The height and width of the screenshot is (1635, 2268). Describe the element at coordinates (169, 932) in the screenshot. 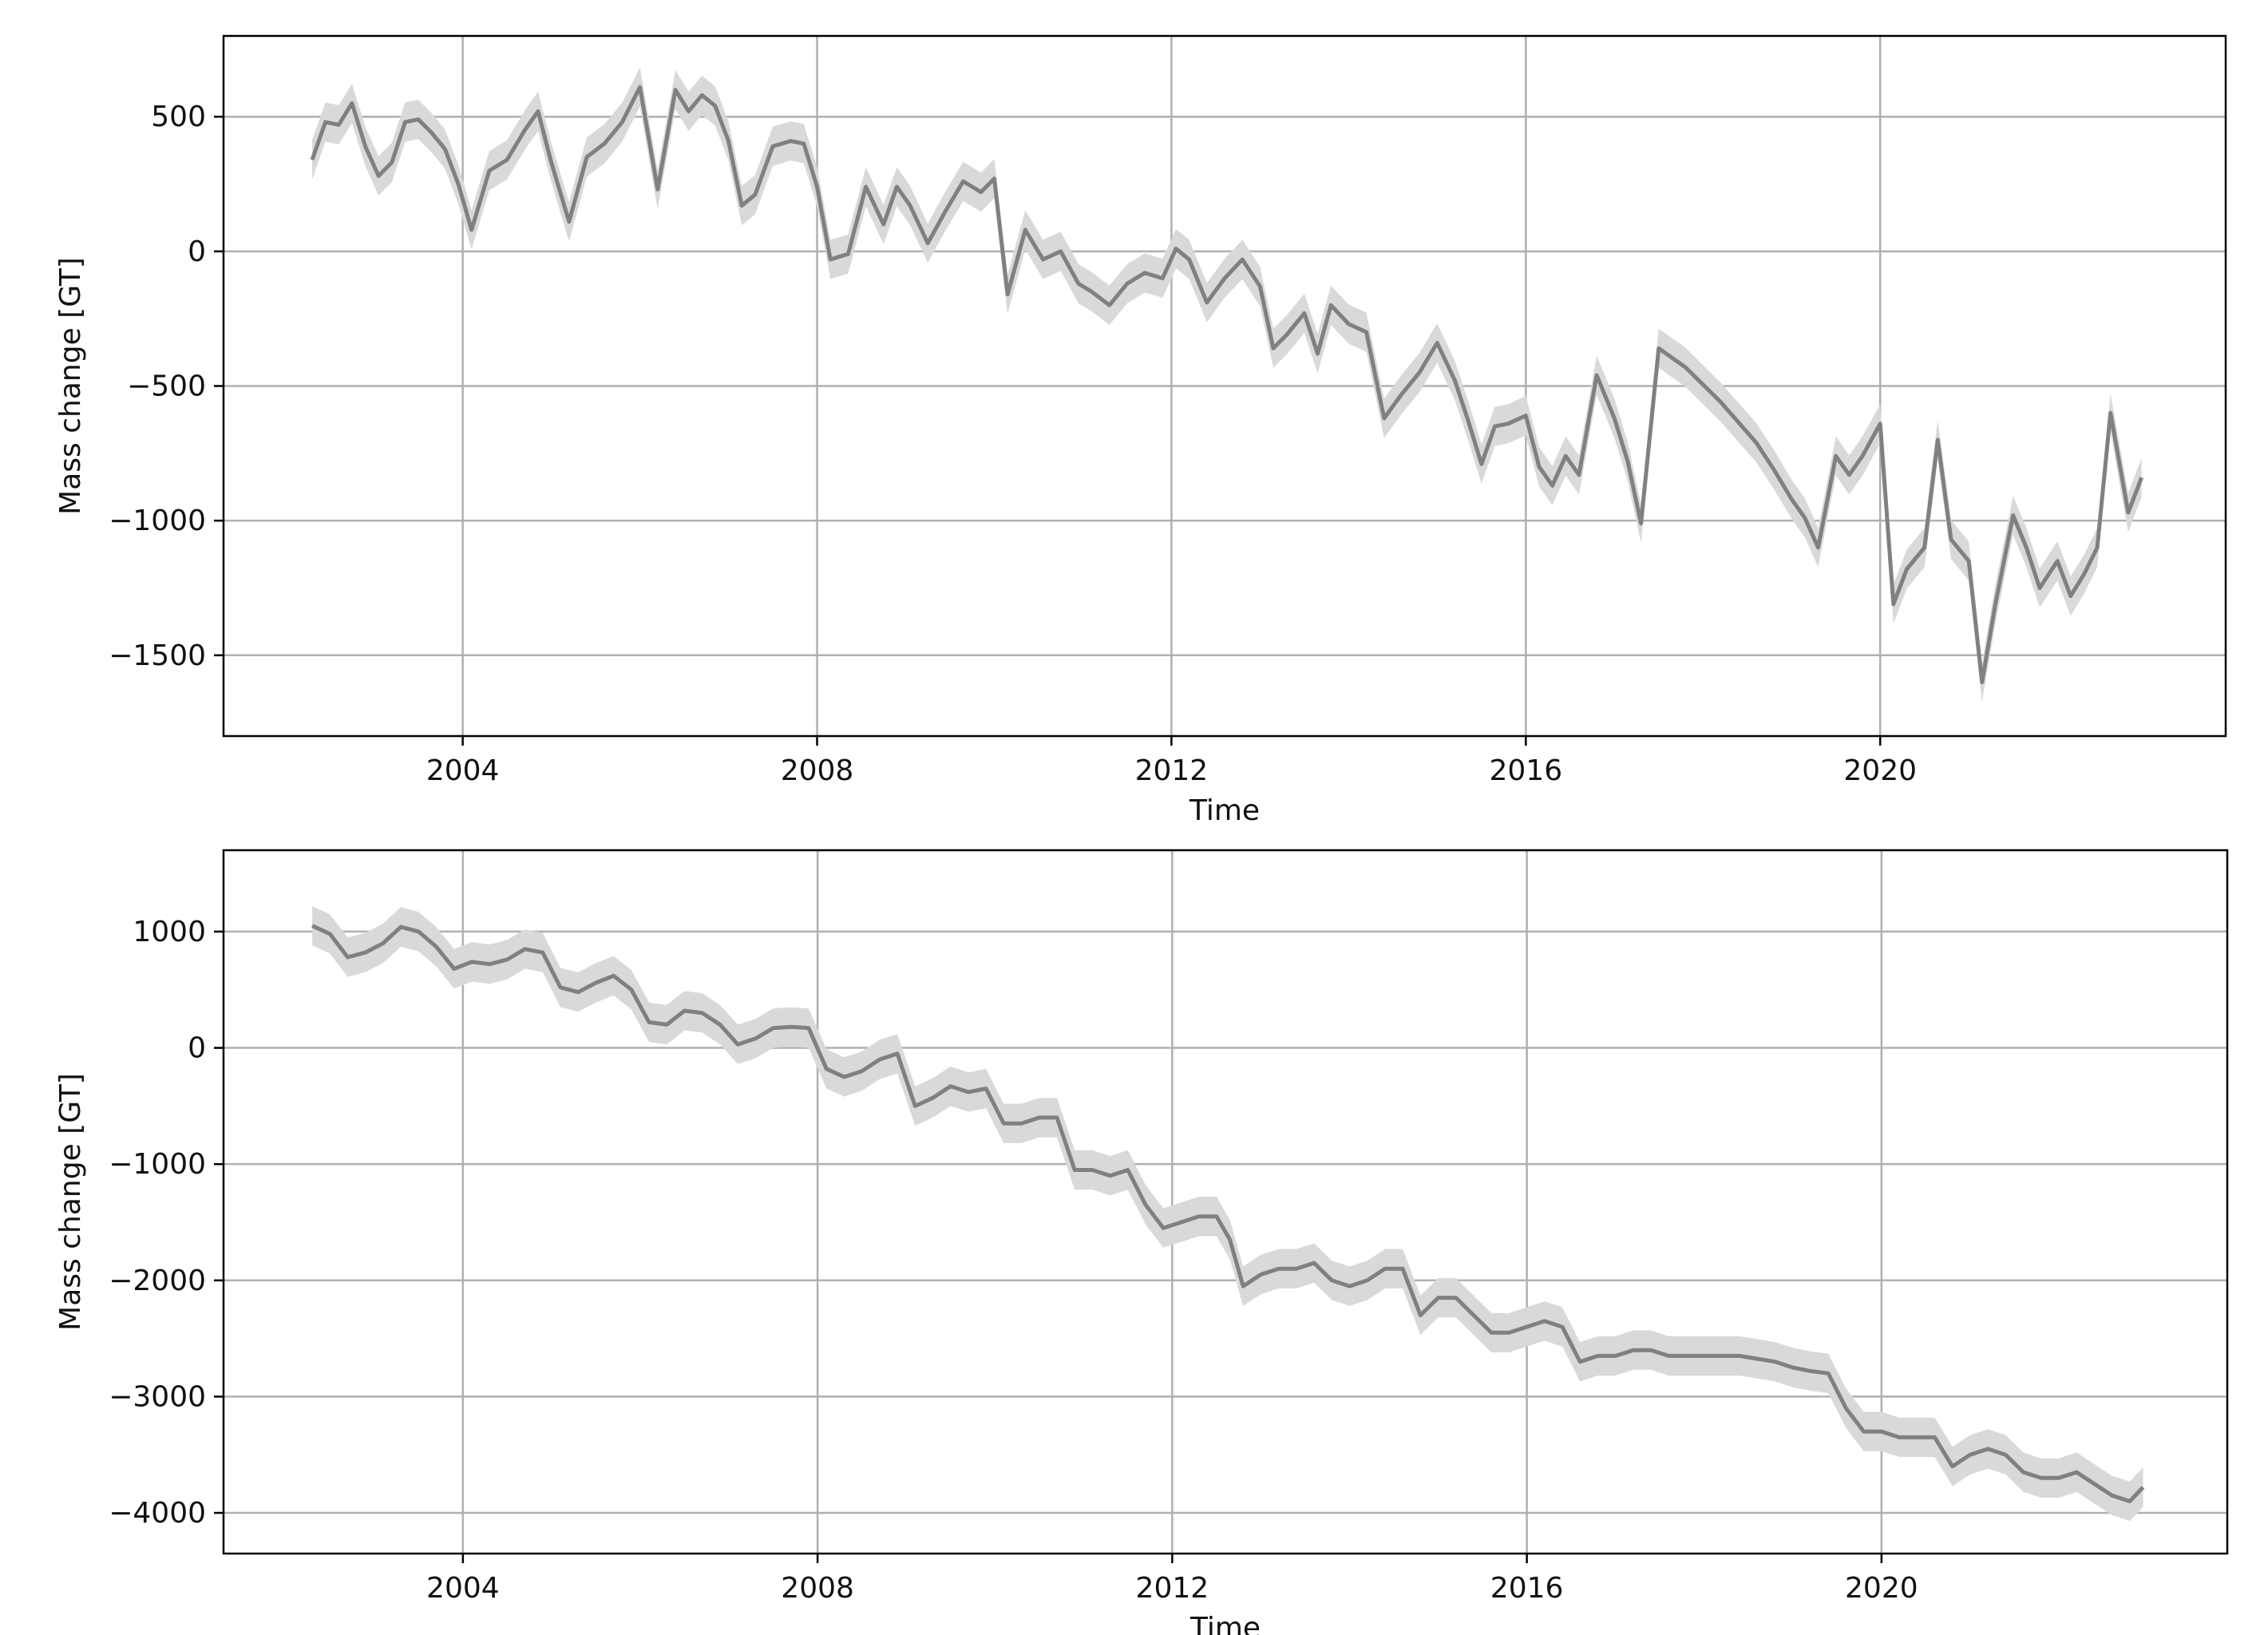

I see `y-tick-label: 1000` at that location.